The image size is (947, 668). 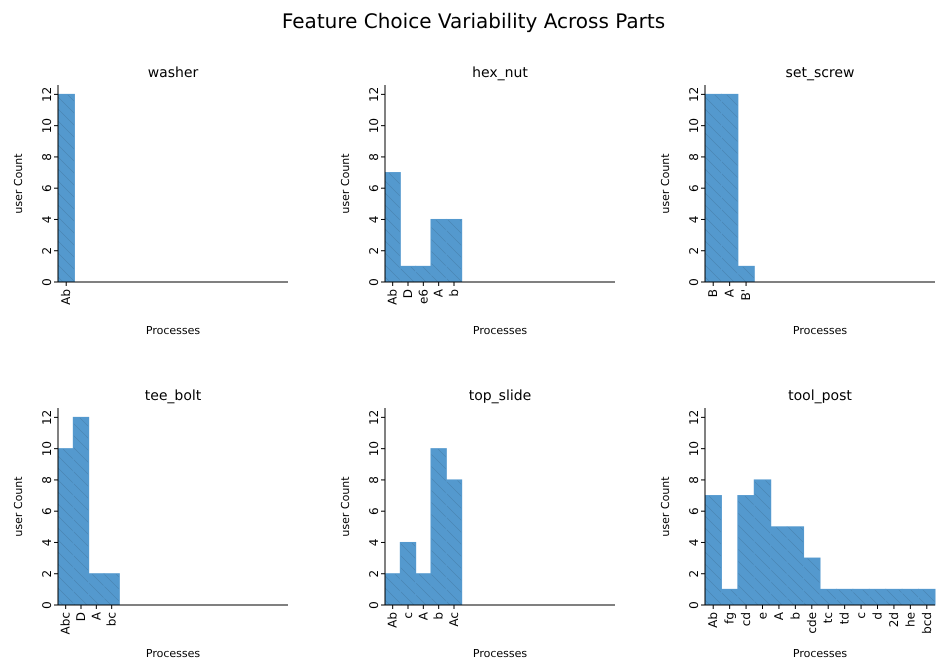 What do you see at coordinates (729, 618) in the screenshot?
I see `x-tick-label: fg` at bounding box center [729, 618].